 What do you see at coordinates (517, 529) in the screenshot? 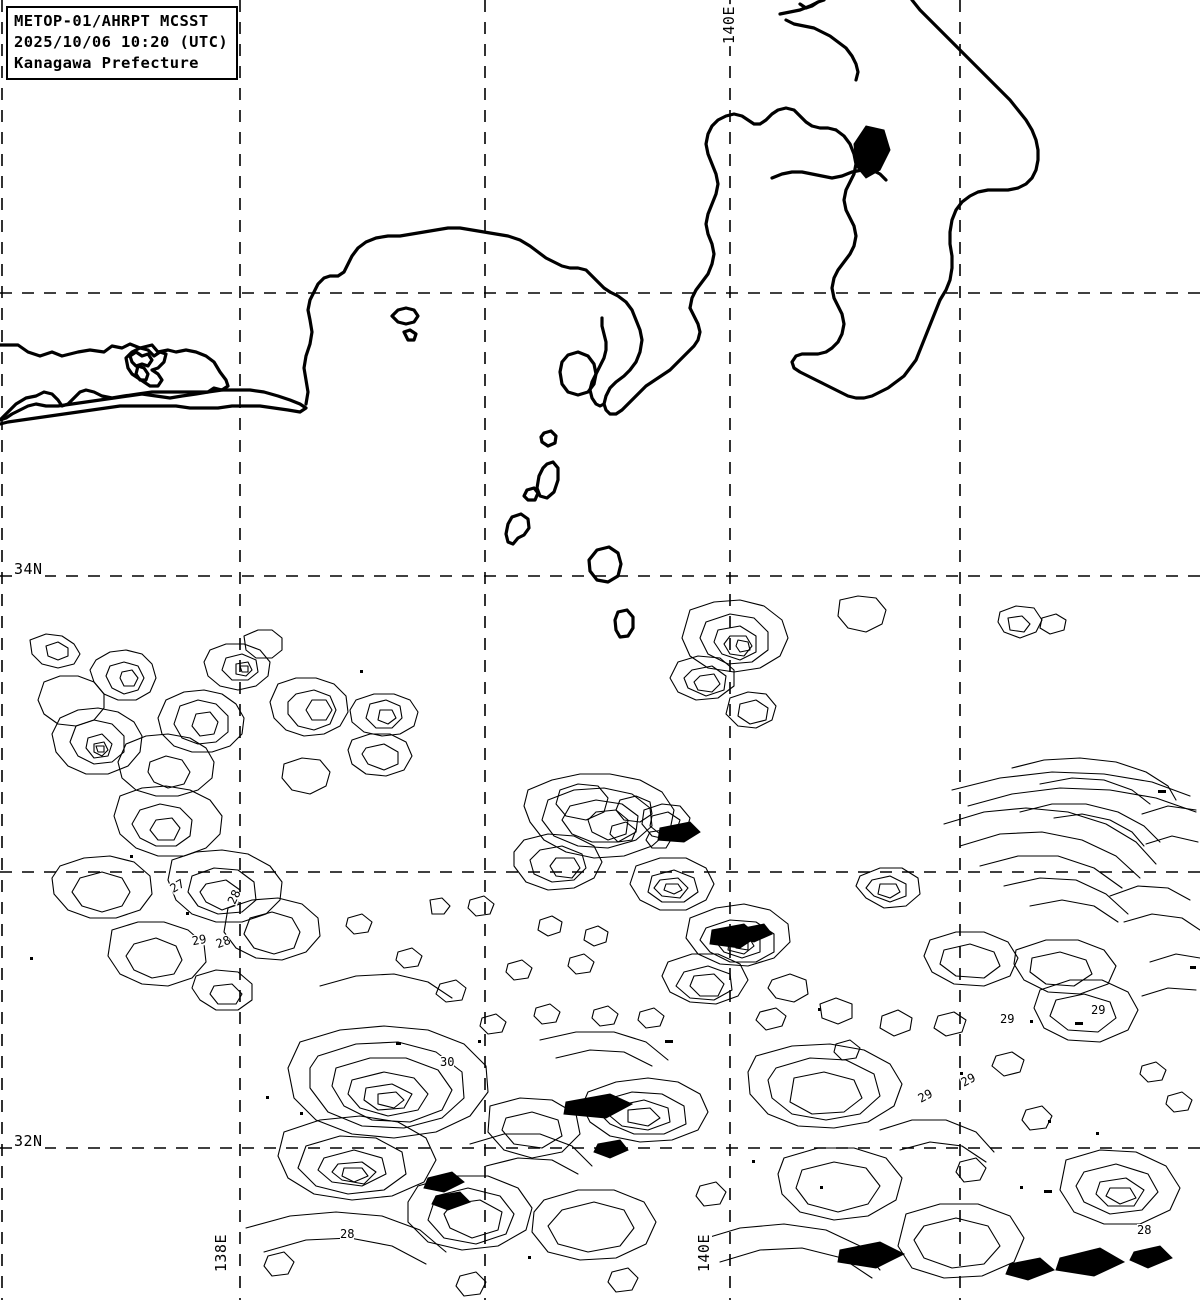
I see `island-kozushima` at bounding box center [517, 529].